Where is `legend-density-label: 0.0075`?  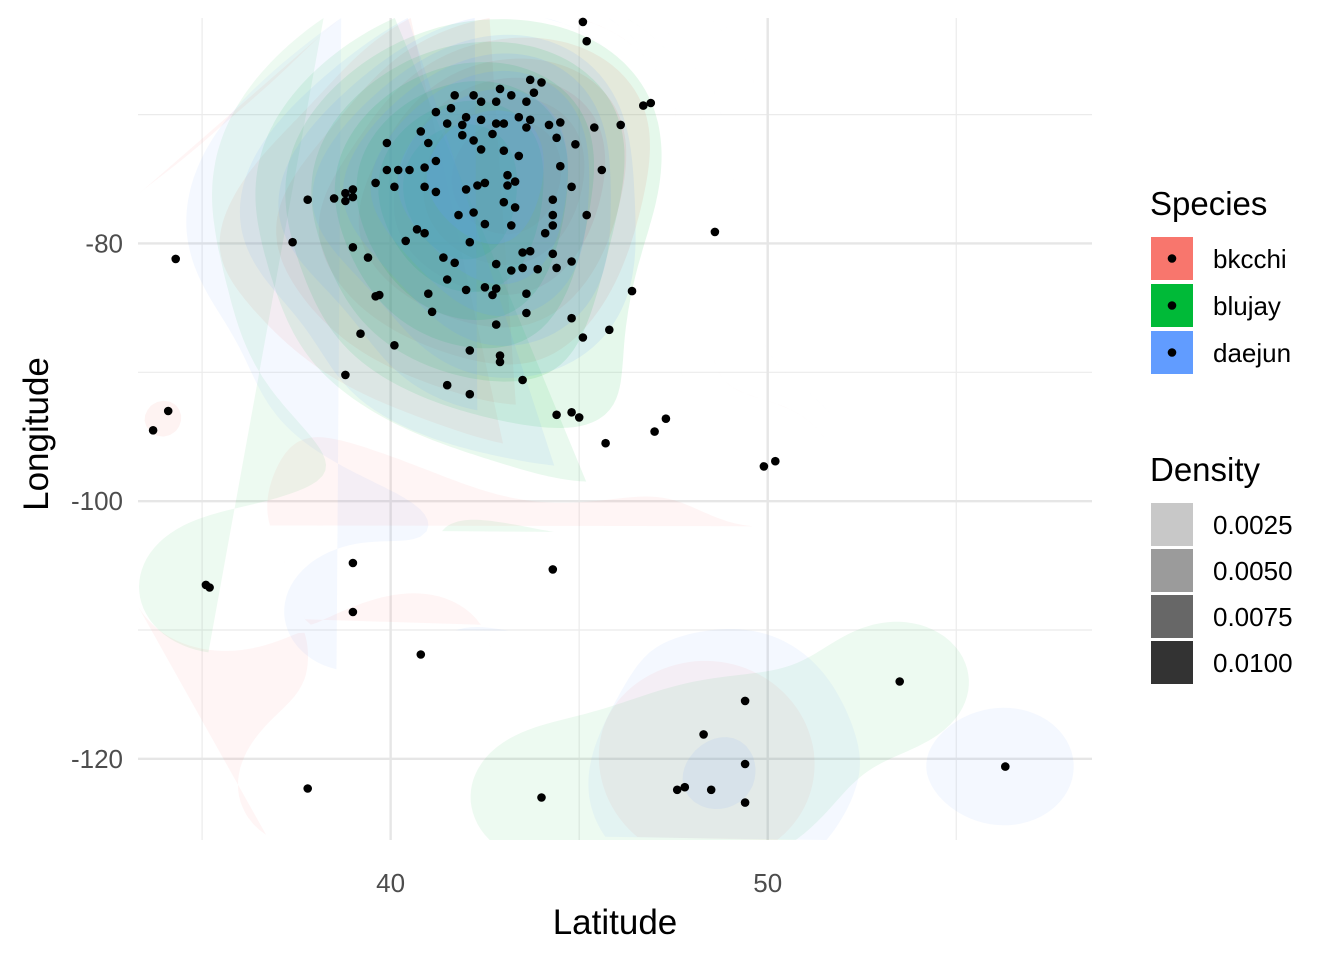 legend-density-label: 0.0075 is located at coordinates (1253, 617).